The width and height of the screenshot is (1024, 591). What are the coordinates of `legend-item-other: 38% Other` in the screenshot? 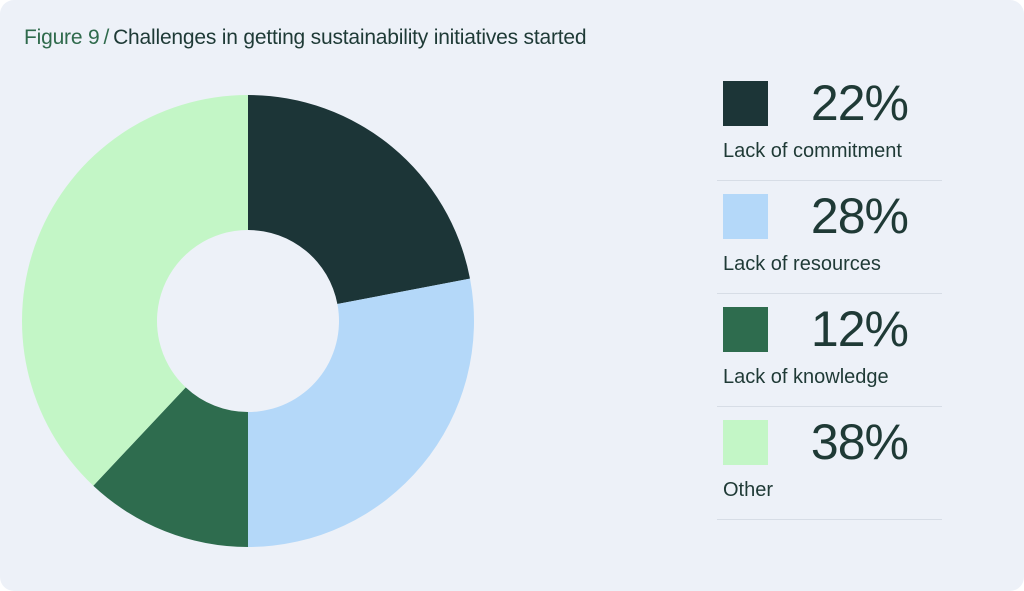 It's located at (829, 463).